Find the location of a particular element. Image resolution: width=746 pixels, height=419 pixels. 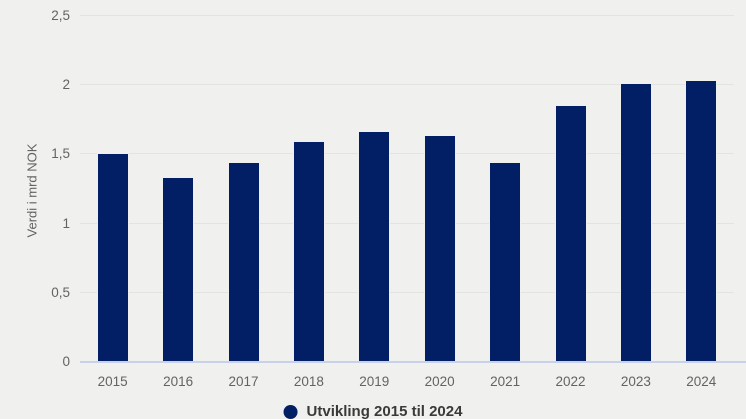

x-tick-label: 2021 is located at coordinates (505, 381).